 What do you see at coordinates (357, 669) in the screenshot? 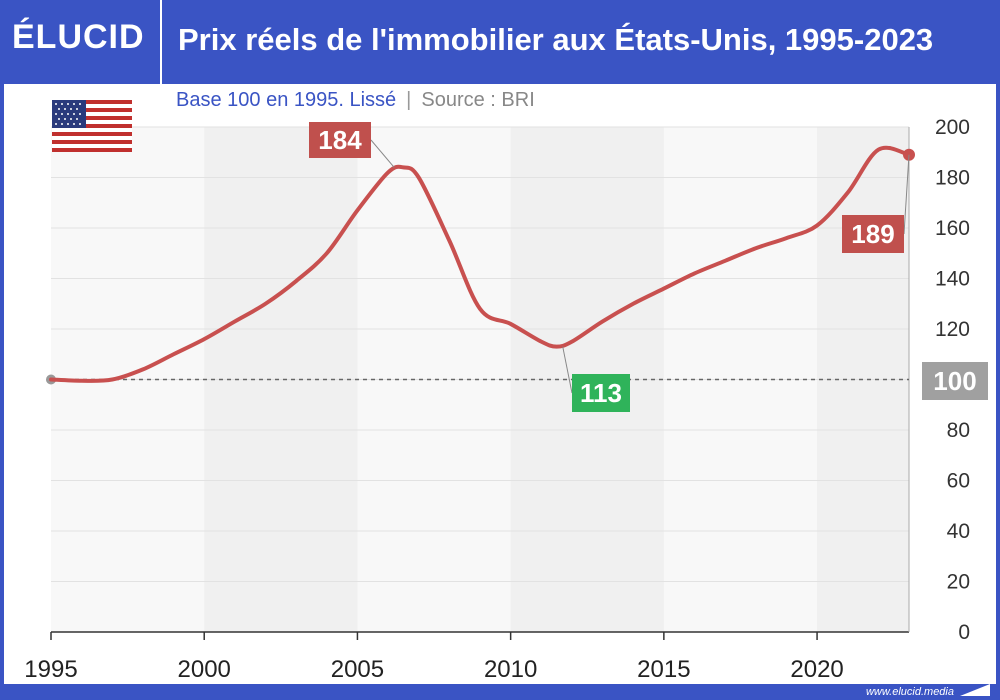
I see `x-tick-label: 2005` at bounding box center [357, 669].